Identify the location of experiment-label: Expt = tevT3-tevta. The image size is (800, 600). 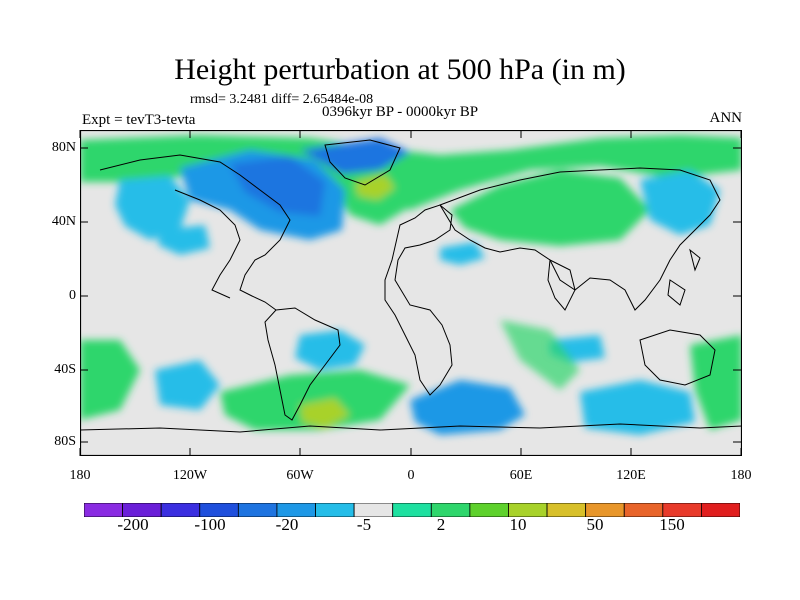
(139, 120).